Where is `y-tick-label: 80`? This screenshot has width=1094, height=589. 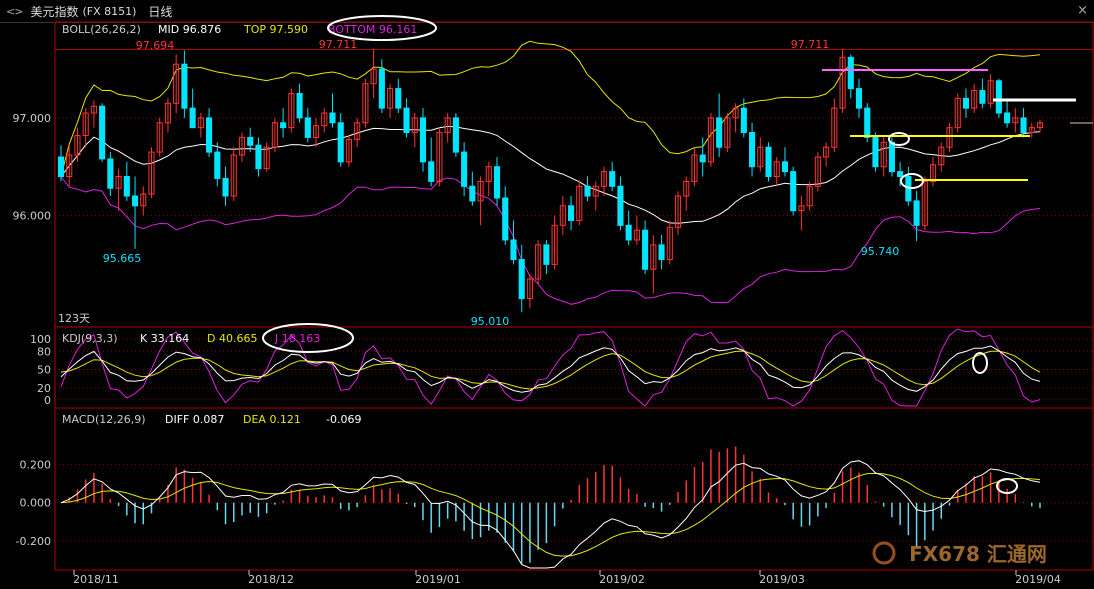
y-tick-label: 80 is located at coordinates (44, 351).